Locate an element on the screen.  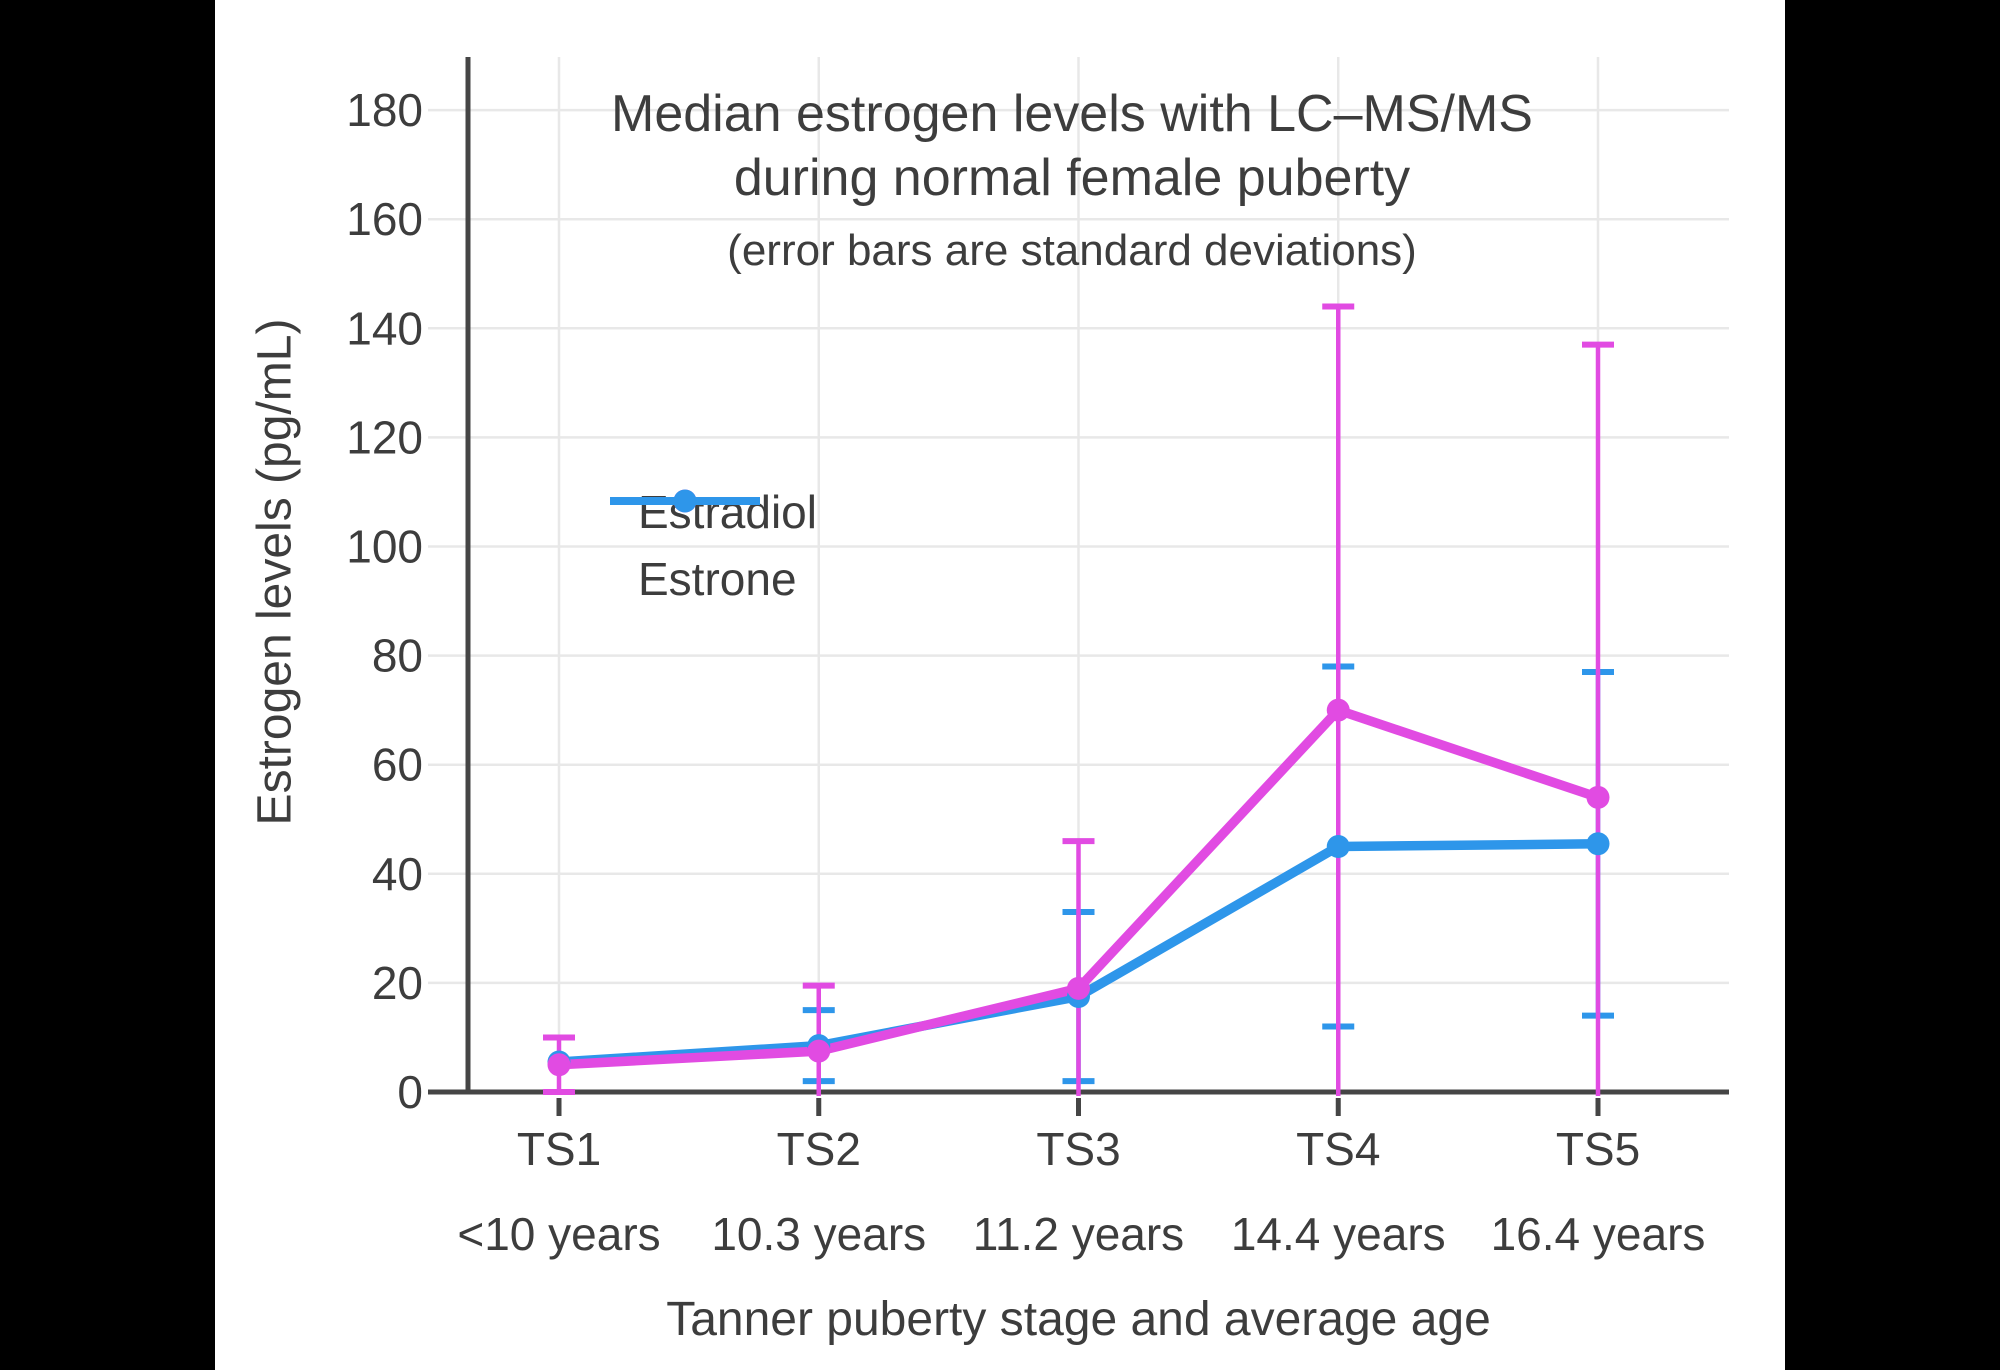
legend-item-estrone: Estrone is located at coordinates (713, 547).